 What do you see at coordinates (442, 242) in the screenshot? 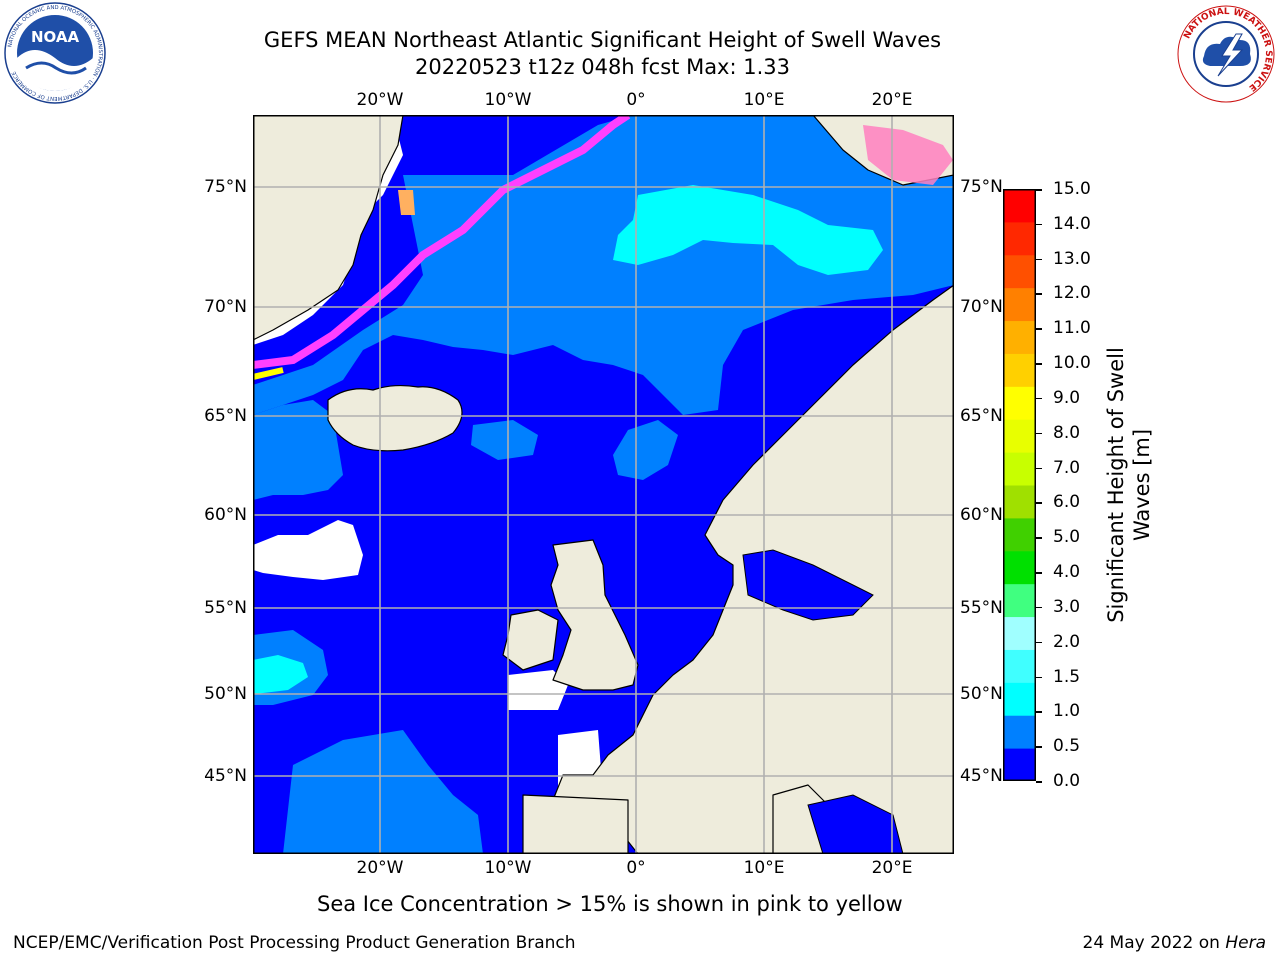
I see `sea-ice-edge` at bounding box center [442, 242].